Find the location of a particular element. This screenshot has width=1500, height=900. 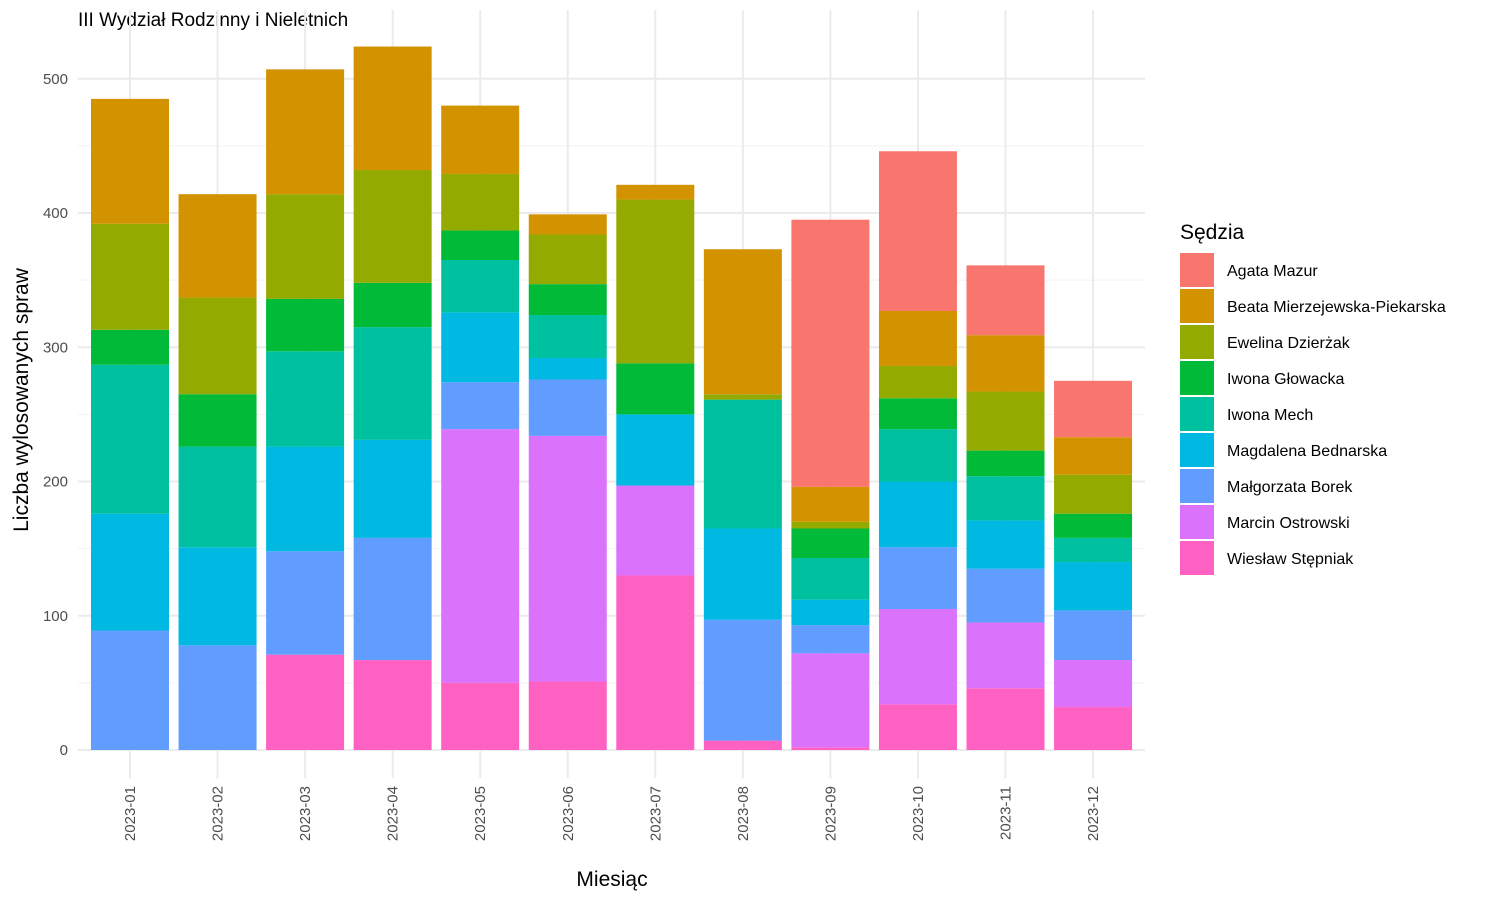

x-tick-label: 2023-12 is located at coordinates (1093, 813).